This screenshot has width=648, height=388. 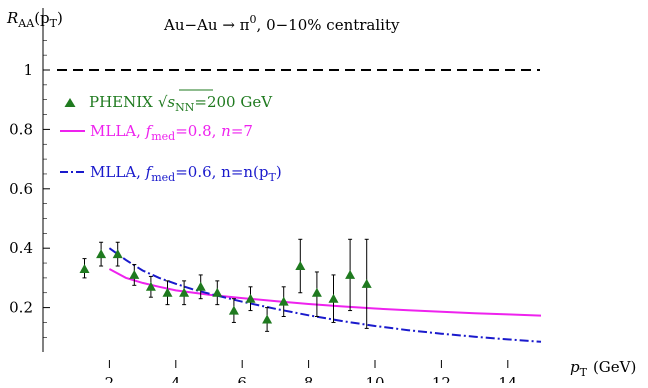 What do you see at coordinates (242, 378) in the screenshot?
I see `x-tick-label: 6` at bounding box center [242, 378].